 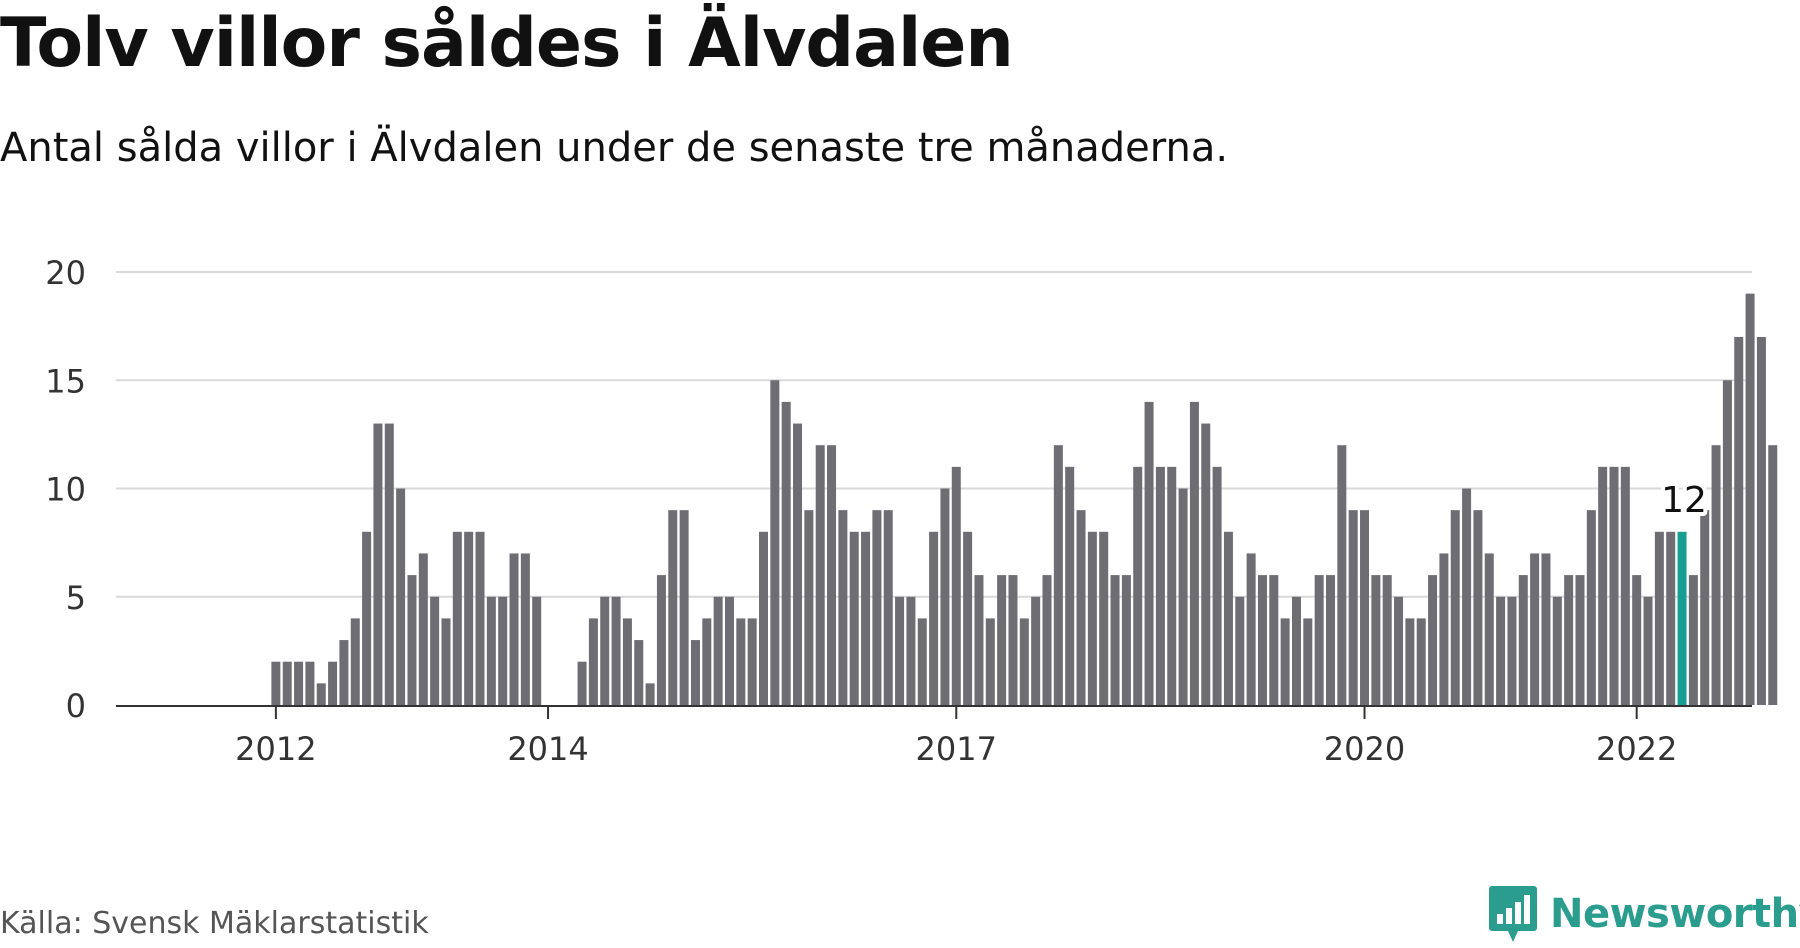 I want to click on bar-highlight, so click(x=1682, y=618).